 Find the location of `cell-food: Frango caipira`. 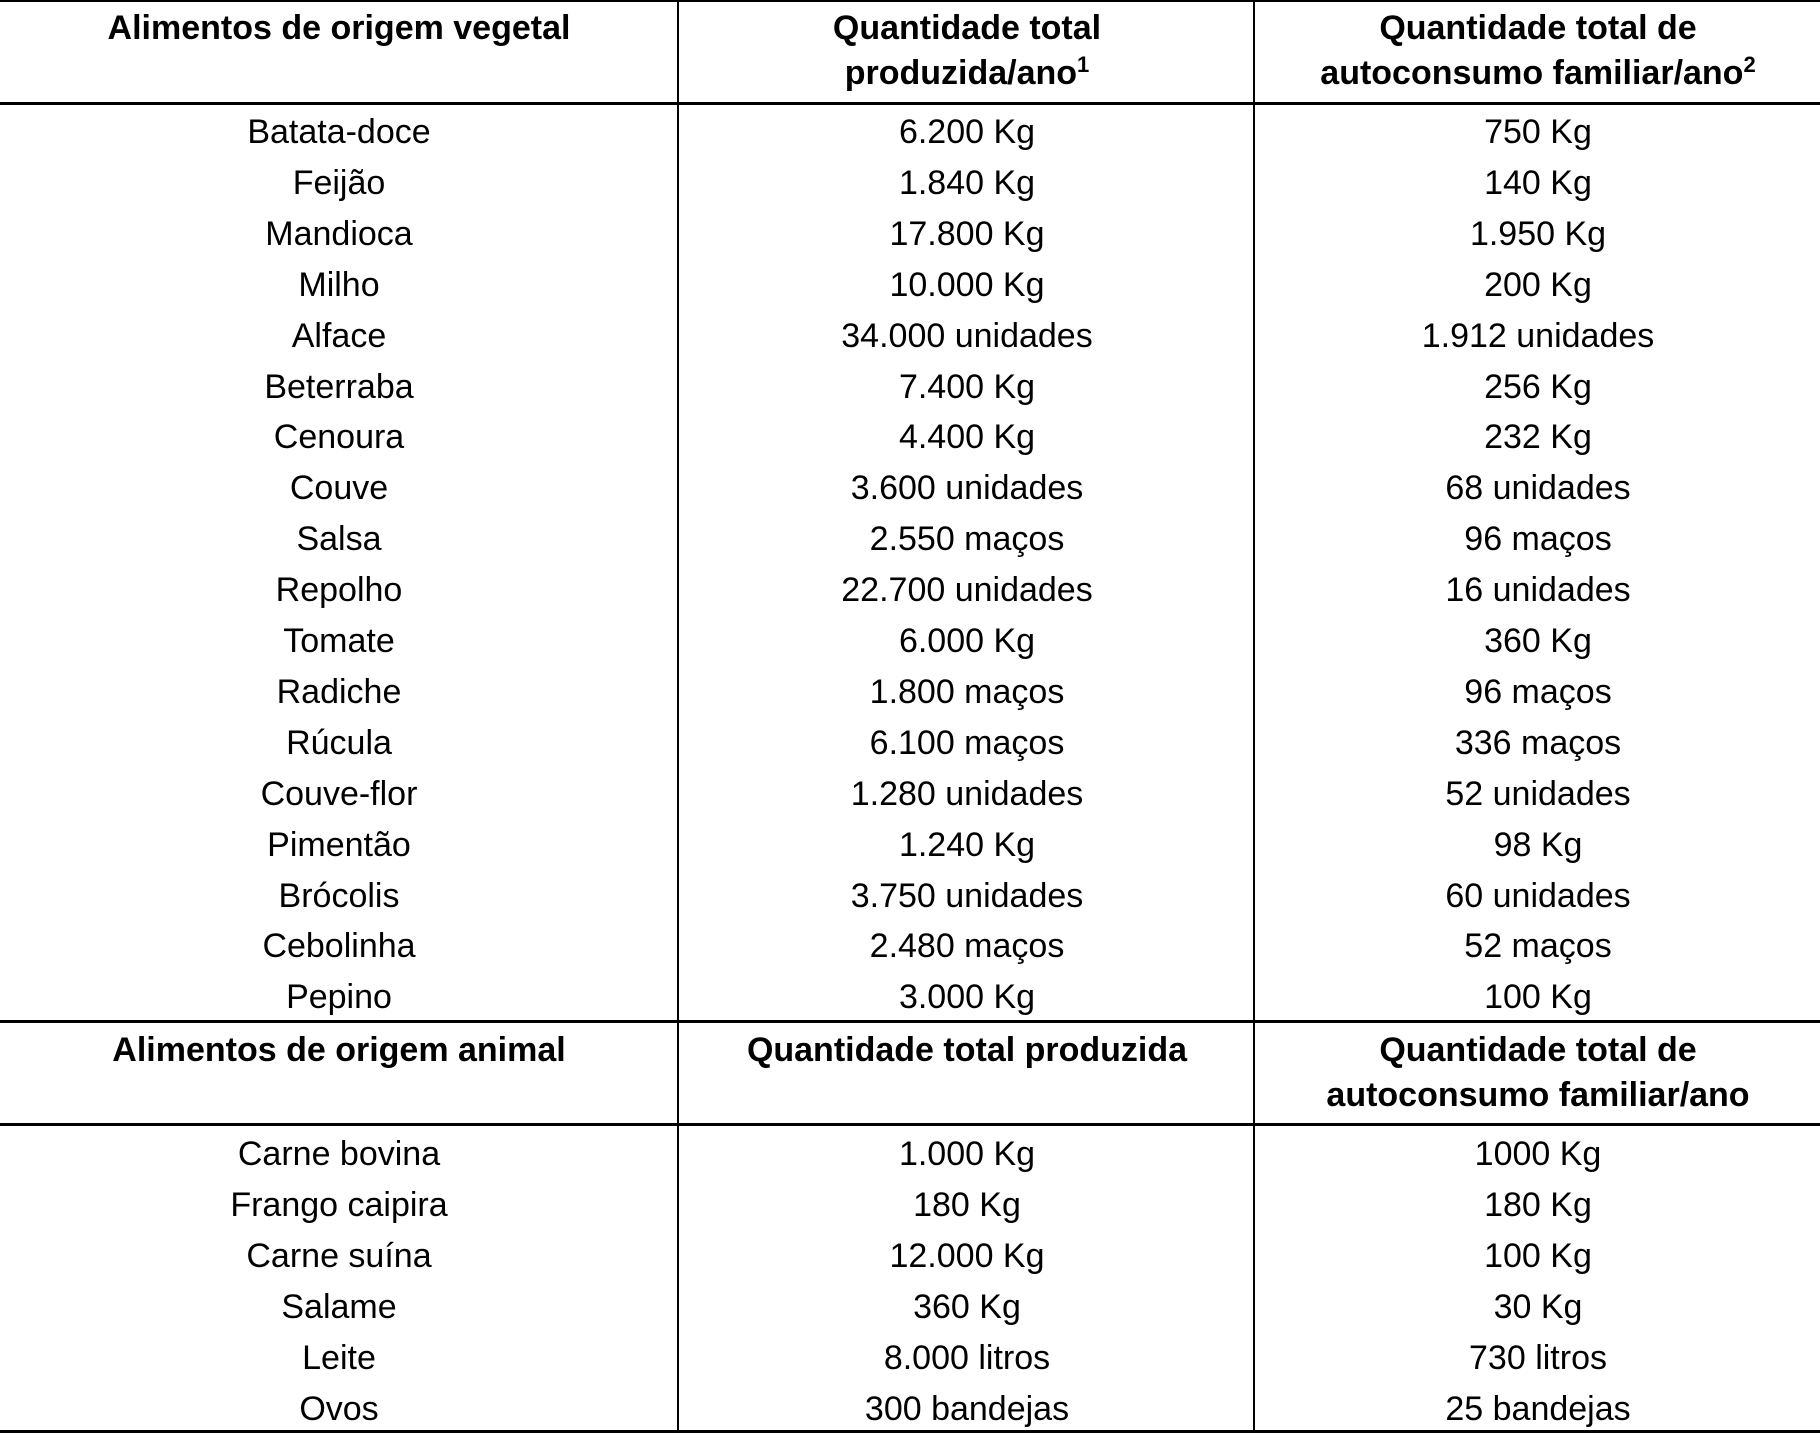

cell-food: Frango caipira is located at coordinates (339, 1204).